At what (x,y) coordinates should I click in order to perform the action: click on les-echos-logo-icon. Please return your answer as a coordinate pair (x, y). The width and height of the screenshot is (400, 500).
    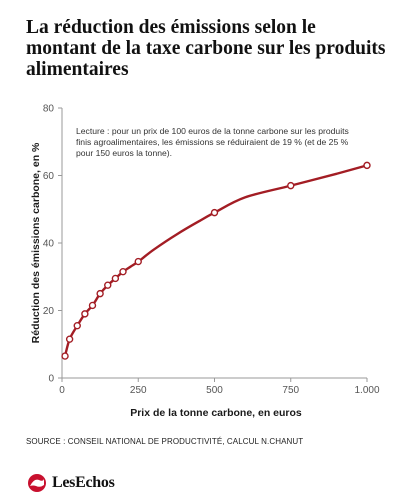
    Looking at the image, I should click on (37, 483).